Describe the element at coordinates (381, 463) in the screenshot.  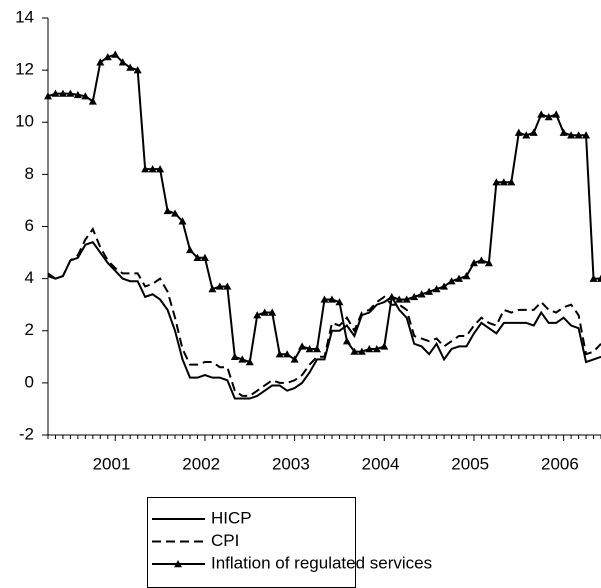
I see `x-tick-label: 2004` at that location.